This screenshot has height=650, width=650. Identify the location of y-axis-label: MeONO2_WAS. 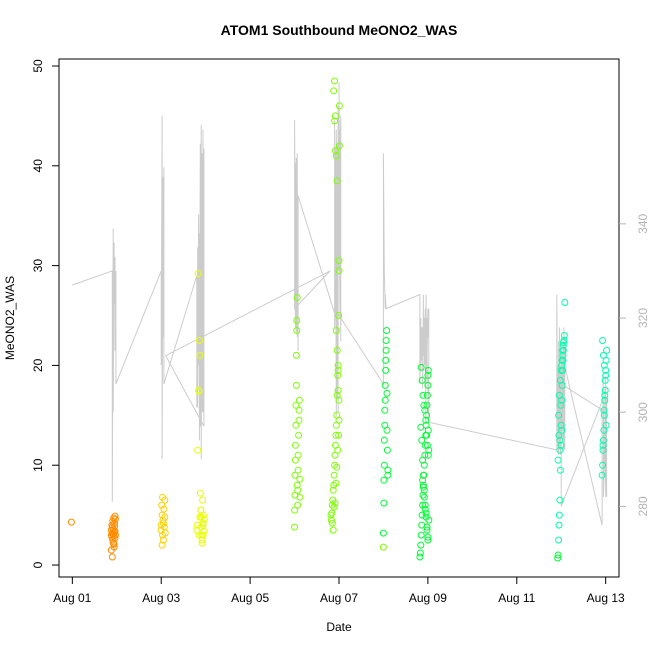
(10, 318).